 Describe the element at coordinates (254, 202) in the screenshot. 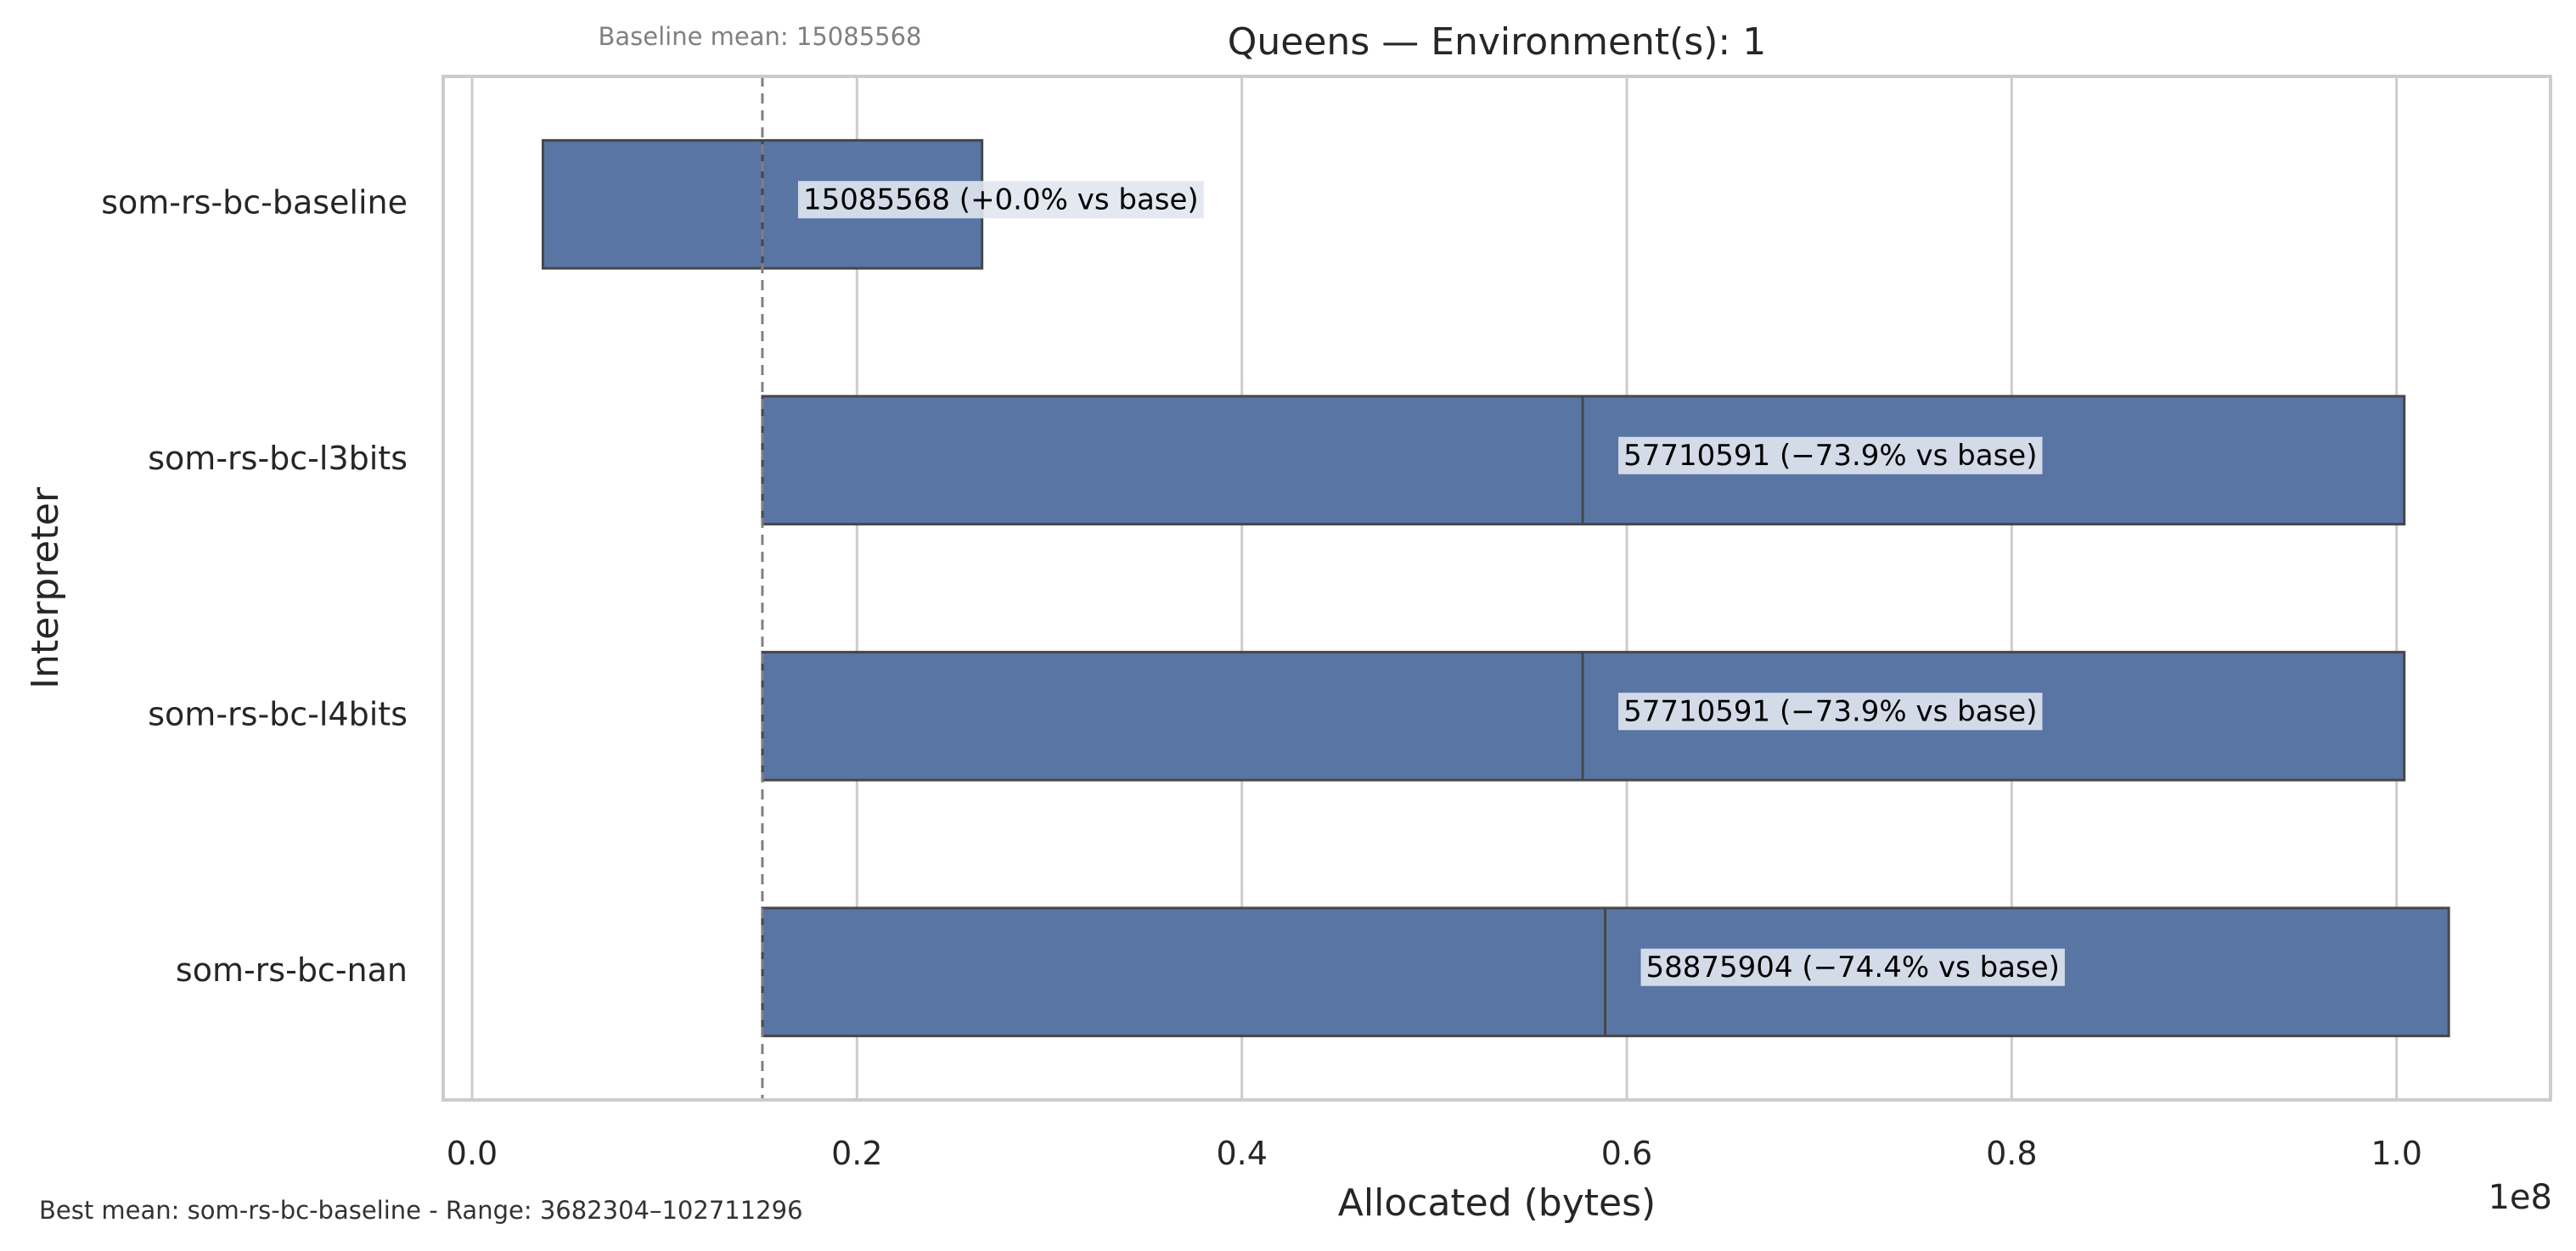

I see `y-tick-label: som-rs-bc-baseline` at that location.